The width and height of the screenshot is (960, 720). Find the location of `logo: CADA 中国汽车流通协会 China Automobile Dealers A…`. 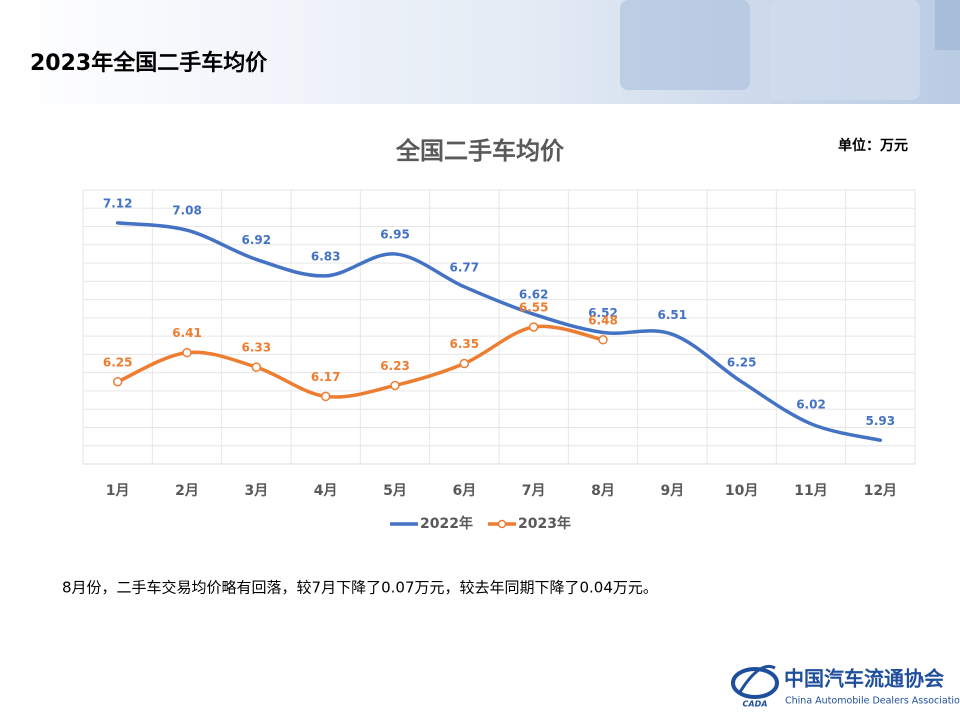

logo: CADA 中国汽车流通协会 China Automobile Dealers A… is located at coordinates (845, 687).